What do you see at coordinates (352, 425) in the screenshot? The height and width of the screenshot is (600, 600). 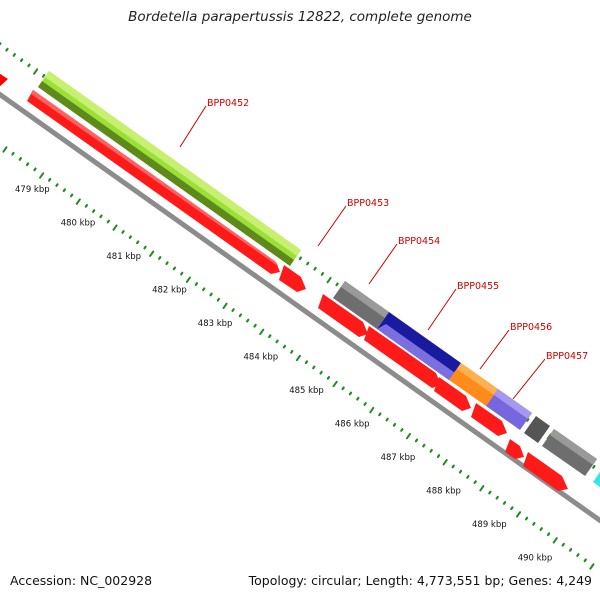 I see `tick-label: 486 kbp` at bounding box center [352, 425].